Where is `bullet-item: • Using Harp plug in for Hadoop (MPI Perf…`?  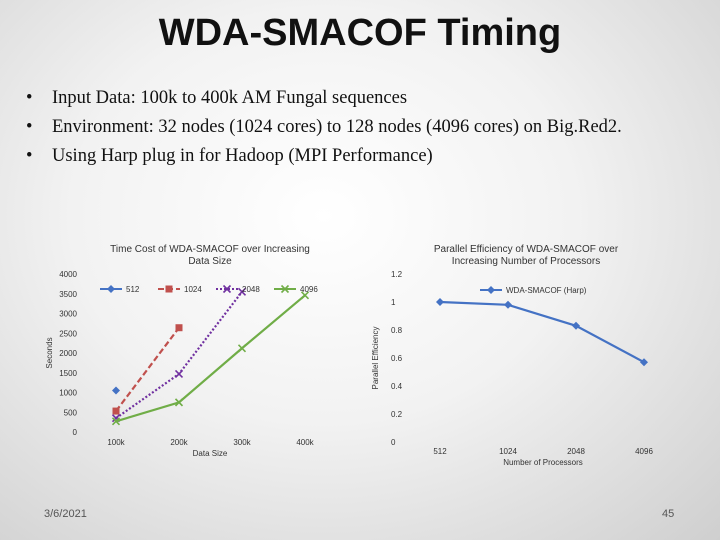
bullet-item: • Using Harp plug in for Hadoop (MPI Perf… is located at coordinates (352, 156).